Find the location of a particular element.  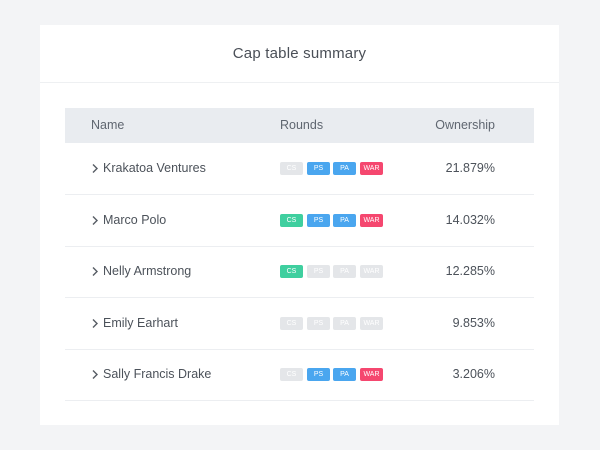

holder-name: Krakatoa Ventures is located at coordinates (154, 168).